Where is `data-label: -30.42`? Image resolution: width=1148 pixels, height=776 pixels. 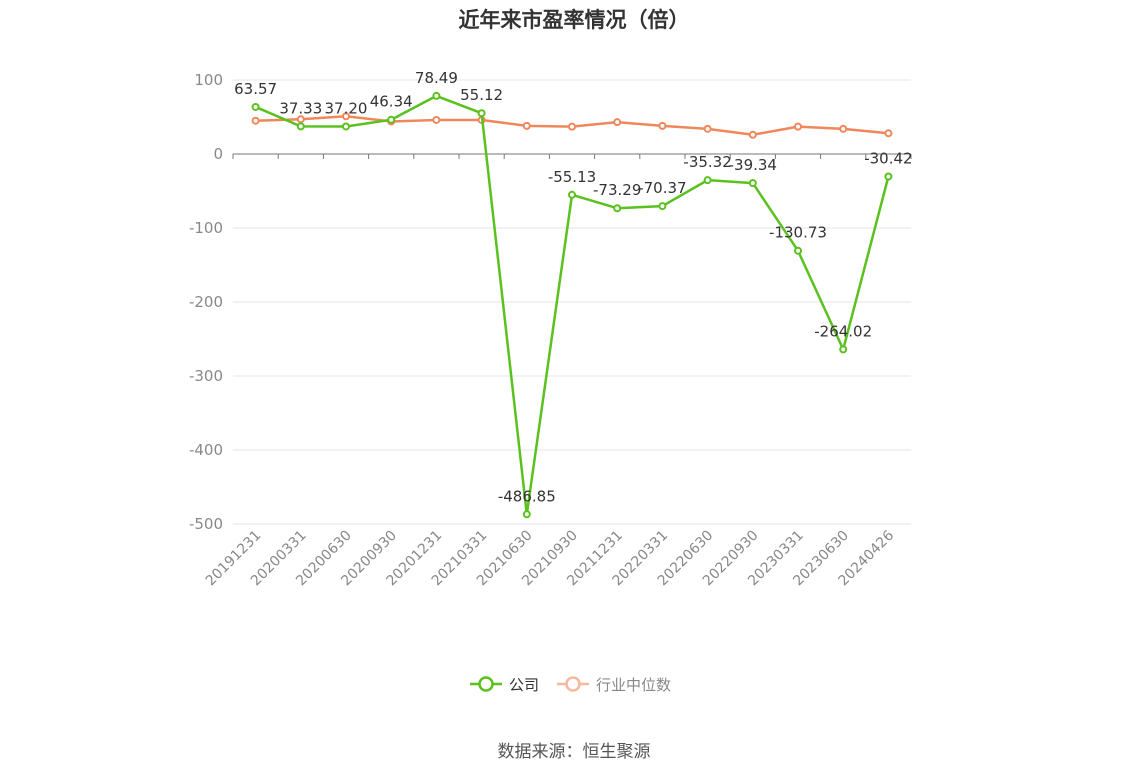
data-label: -30.42 is located at coordinates (888, 159).